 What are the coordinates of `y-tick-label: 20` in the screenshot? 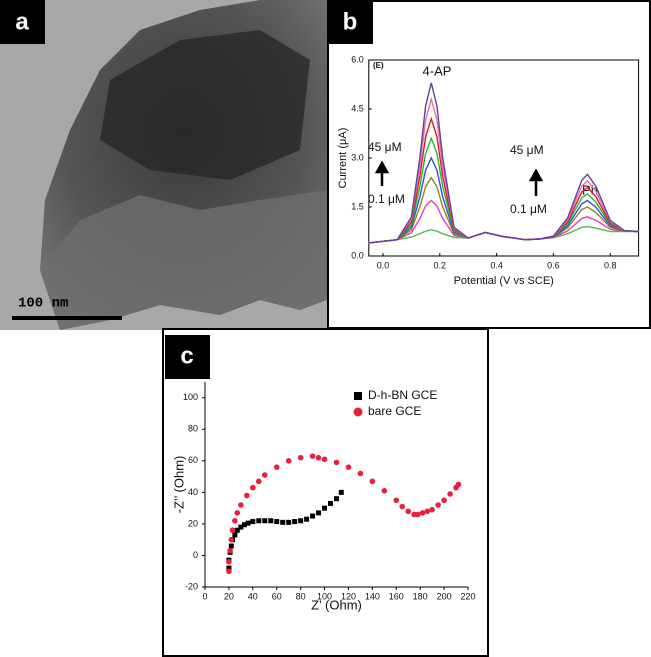 It's located at (193, 523).